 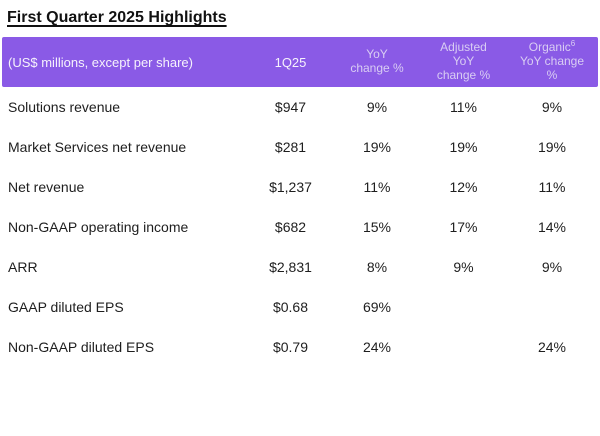 I want to click on column-header-organic-yoy-change: Organic6 YoY change %, so click(x=552, y=60).